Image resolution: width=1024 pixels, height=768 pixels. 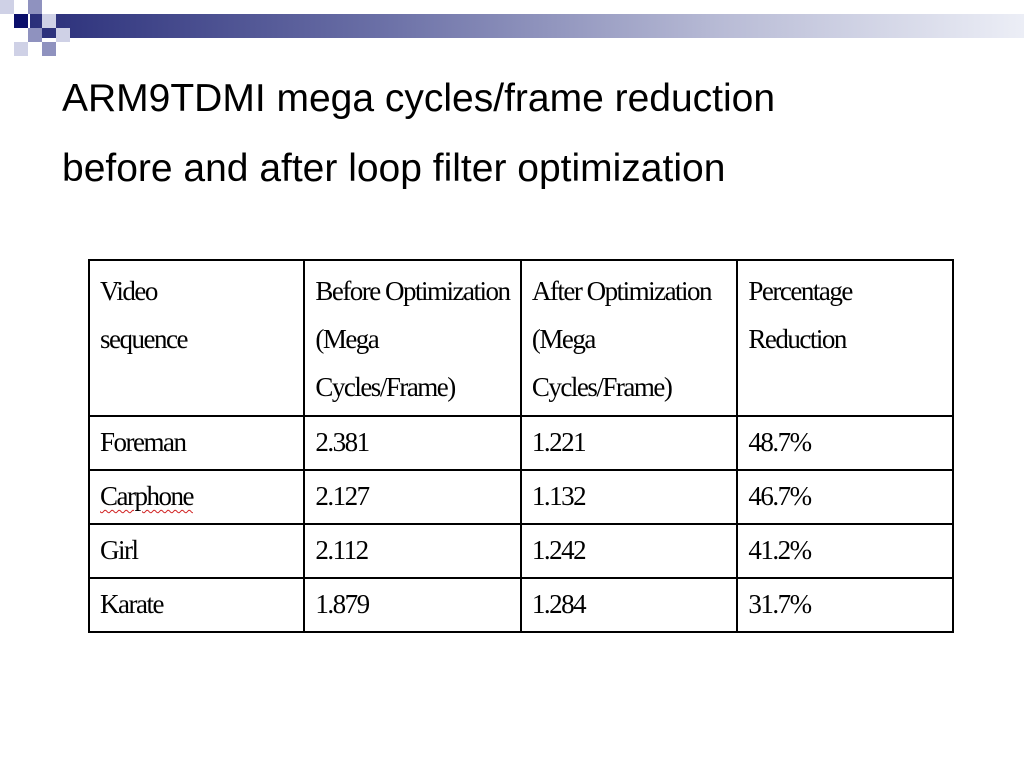 I want to click on cell-reduction: 31.7%, so click(x=845, y=605).